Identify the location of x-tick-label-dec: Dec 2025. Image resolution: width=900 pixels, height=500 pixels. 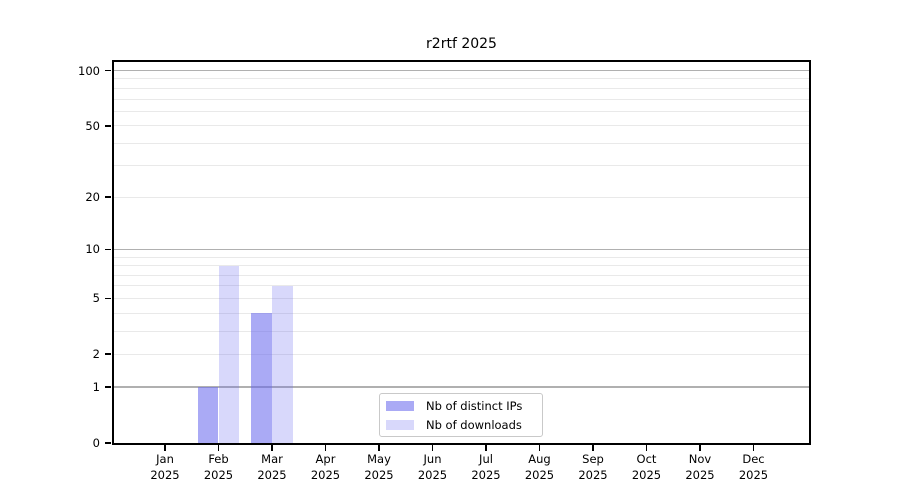
(753, 467).